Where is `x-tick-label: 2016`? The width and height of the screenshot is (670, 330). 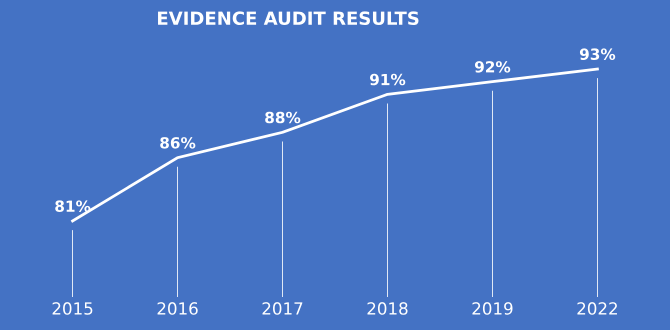
x-tick-label: 2016 is located at coordinates (178, 308).